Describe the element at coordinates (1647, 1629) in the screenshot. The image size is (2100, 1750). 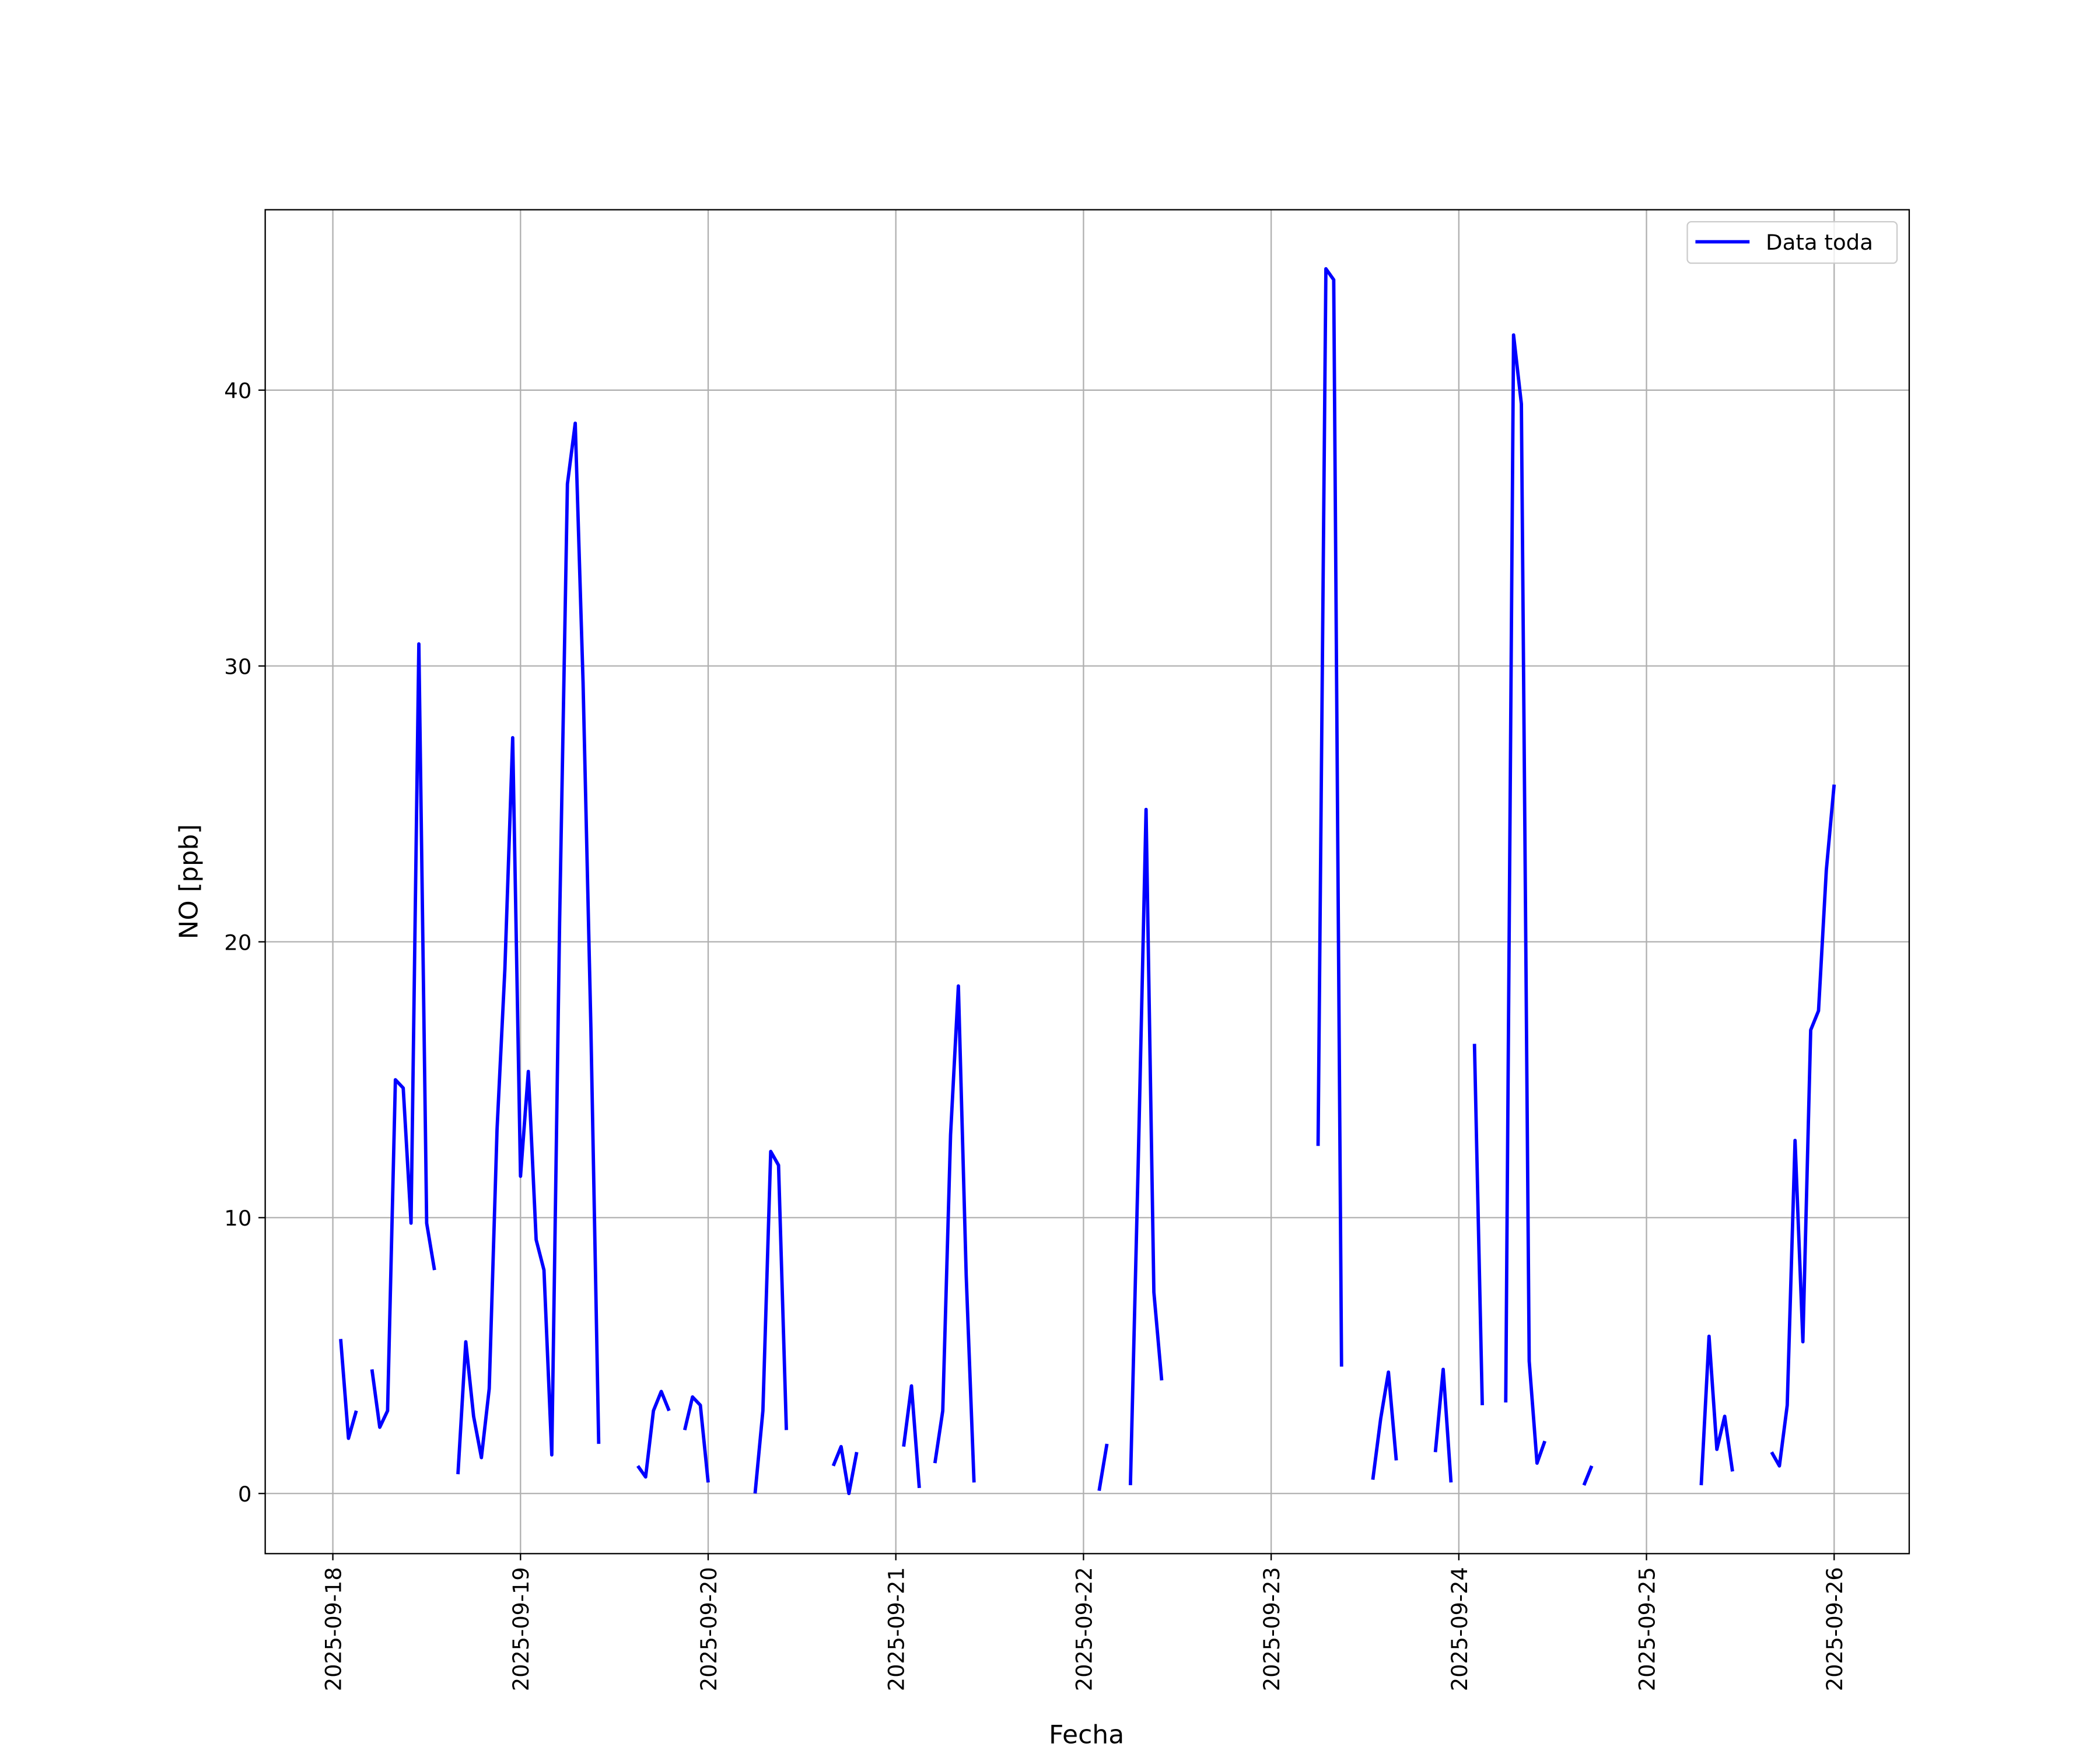
I see `x-tick-label: 2025-09-25` at that location.